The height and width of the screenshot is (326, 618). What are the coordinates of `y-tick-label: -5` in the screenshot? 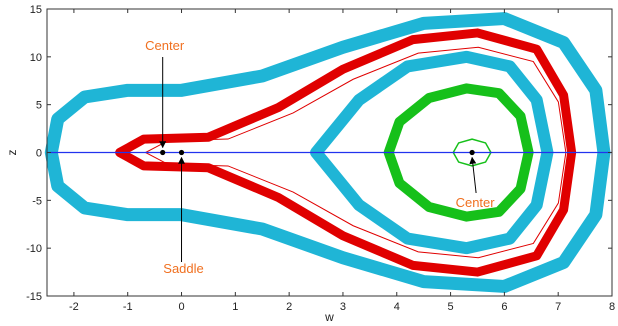 It's located at (37, 201).